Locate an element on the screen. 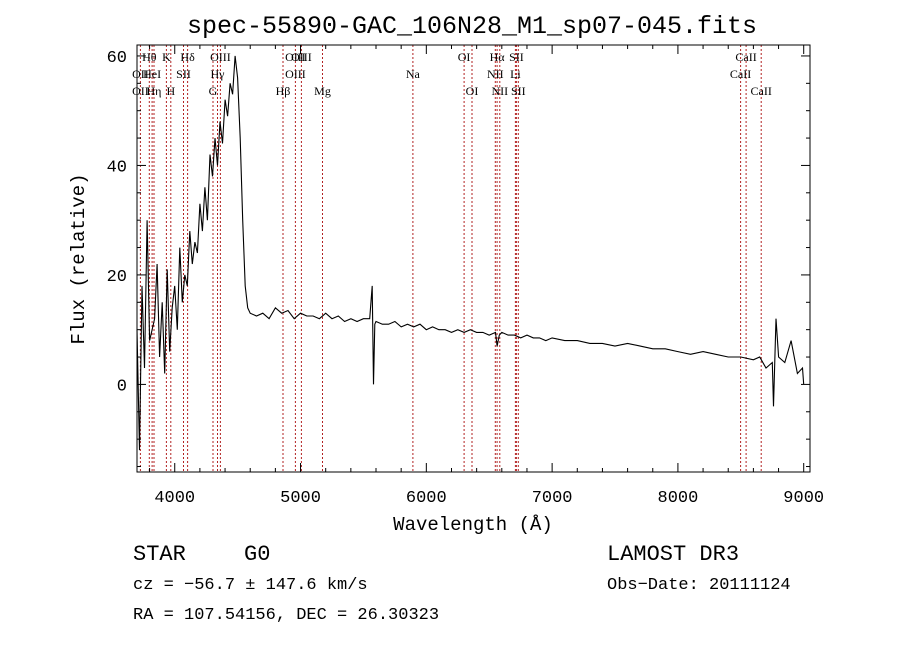 This screenshot has height=649, width=900. y-tick-label: 60 is located at coordinates (117, 58).